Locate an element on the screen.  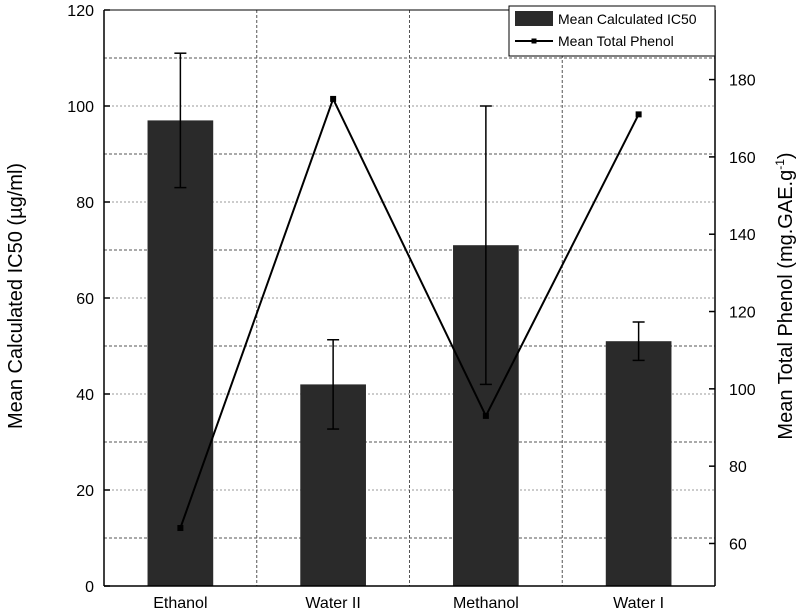
y2-tick-label: 180 is located at coordinates (742, 81).